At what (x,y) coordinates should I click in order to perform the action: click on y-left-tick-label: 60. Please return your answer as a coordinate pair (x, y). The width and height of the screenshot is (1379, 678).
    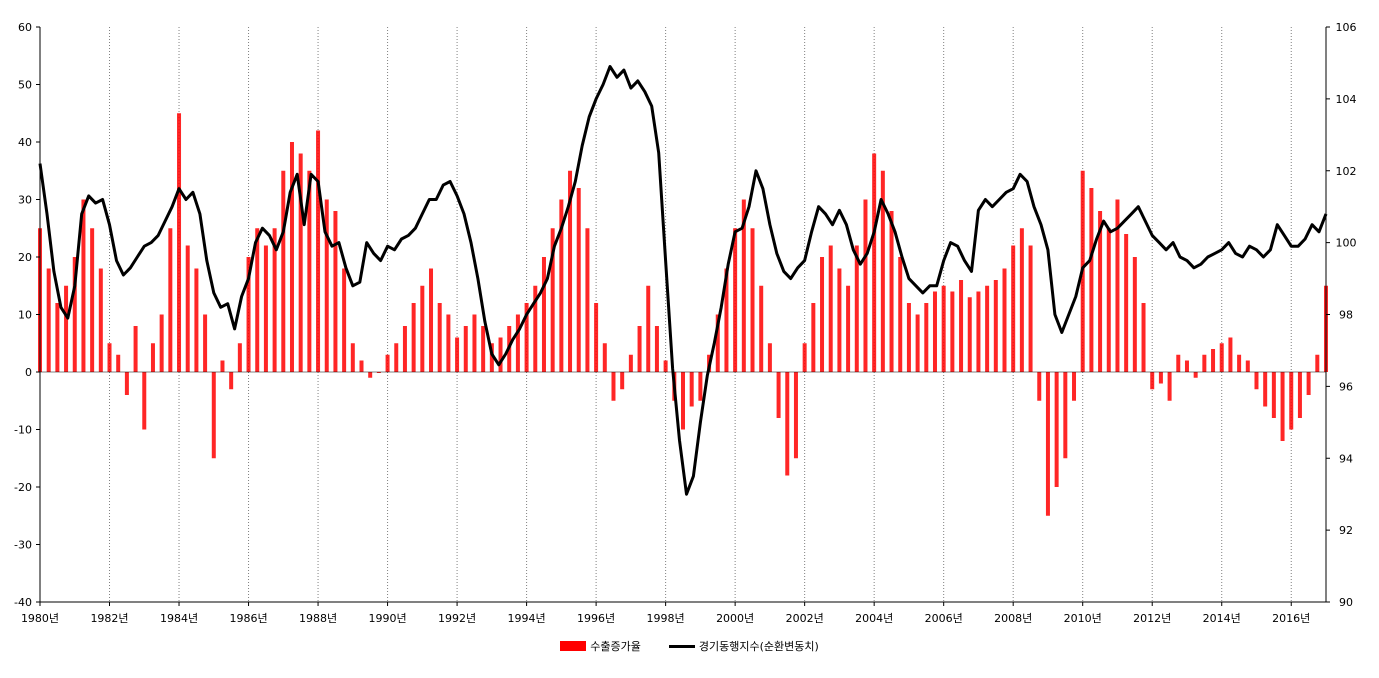
    Looking at the image, I should click on (25, 27).